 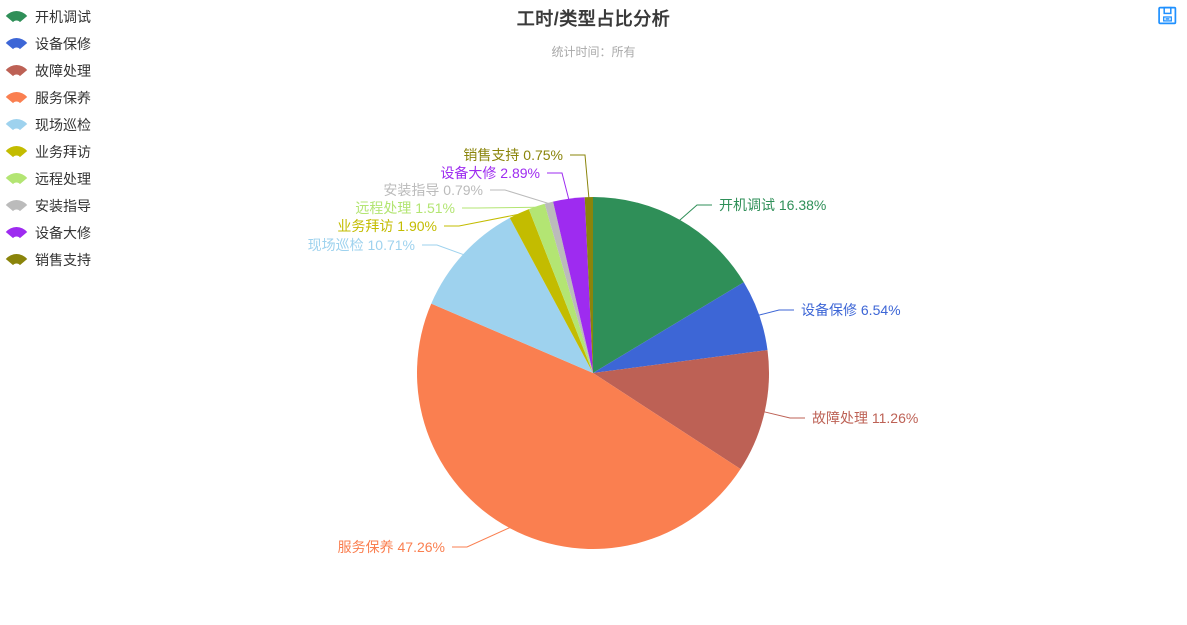 I want to click on legend-item-label: 设备大修, so click(x=63, y=232).